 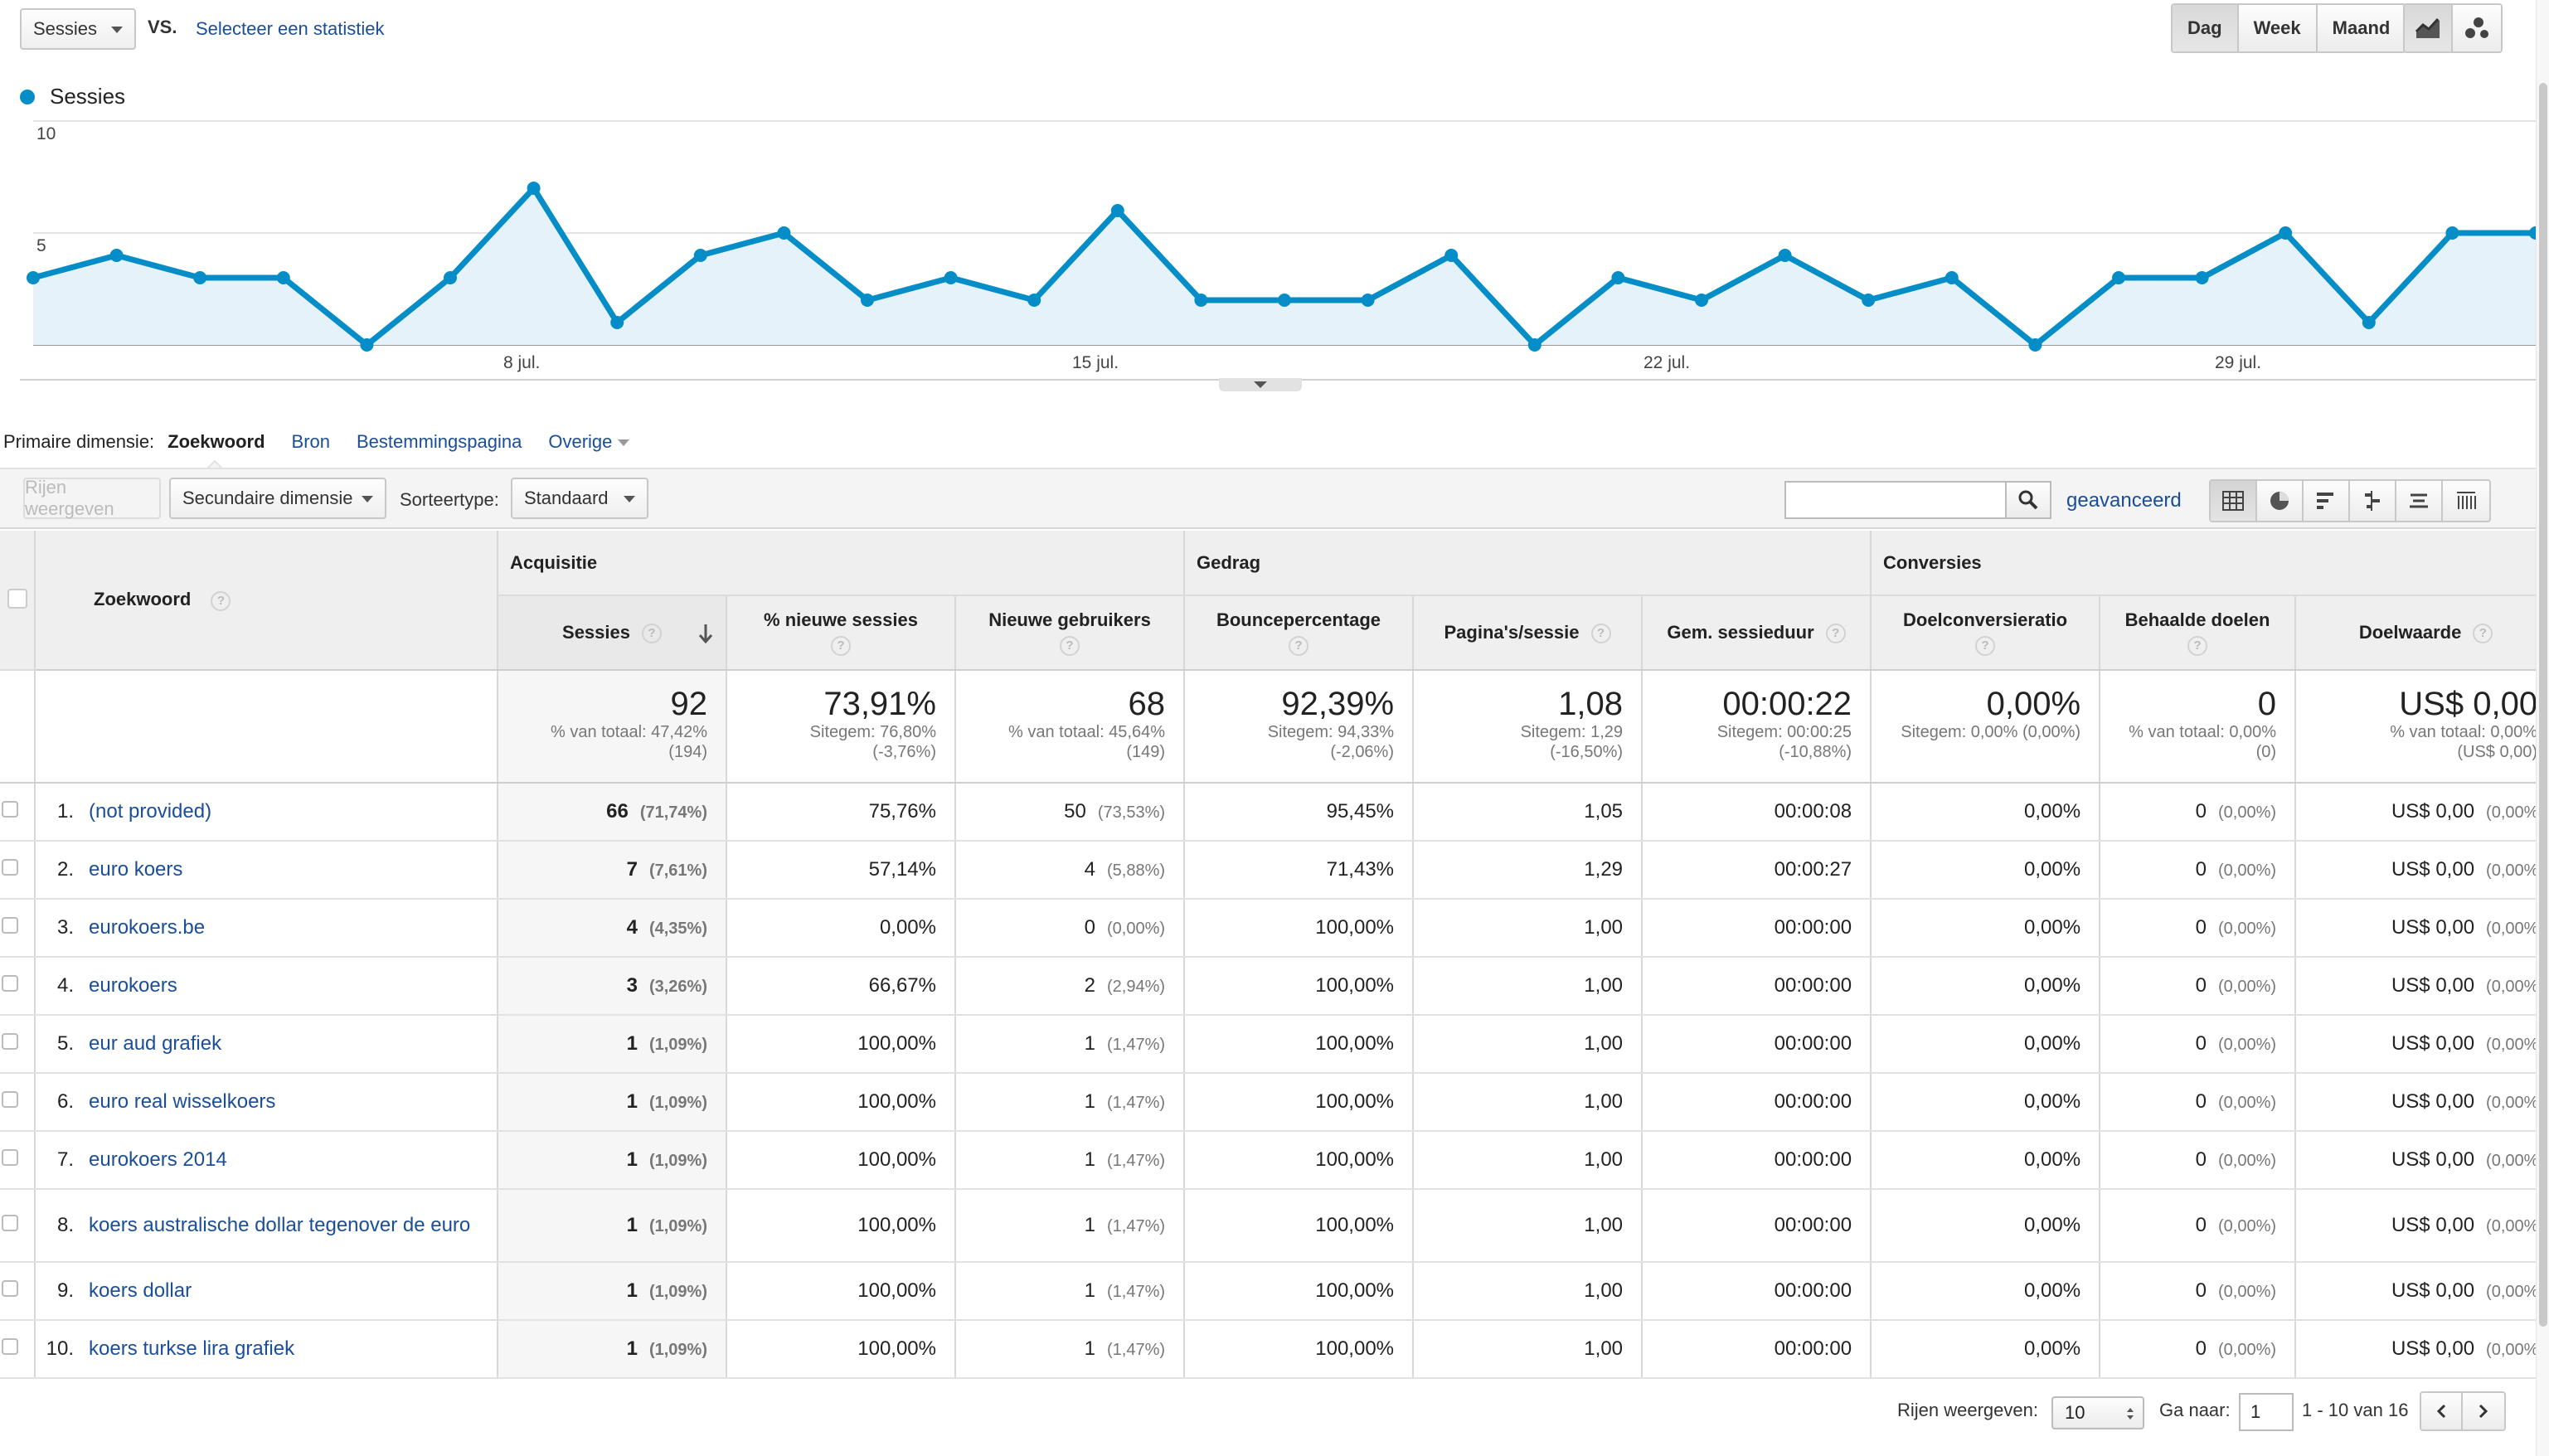 I want to click on sort-descending-icon, so click(x=705, y=636).